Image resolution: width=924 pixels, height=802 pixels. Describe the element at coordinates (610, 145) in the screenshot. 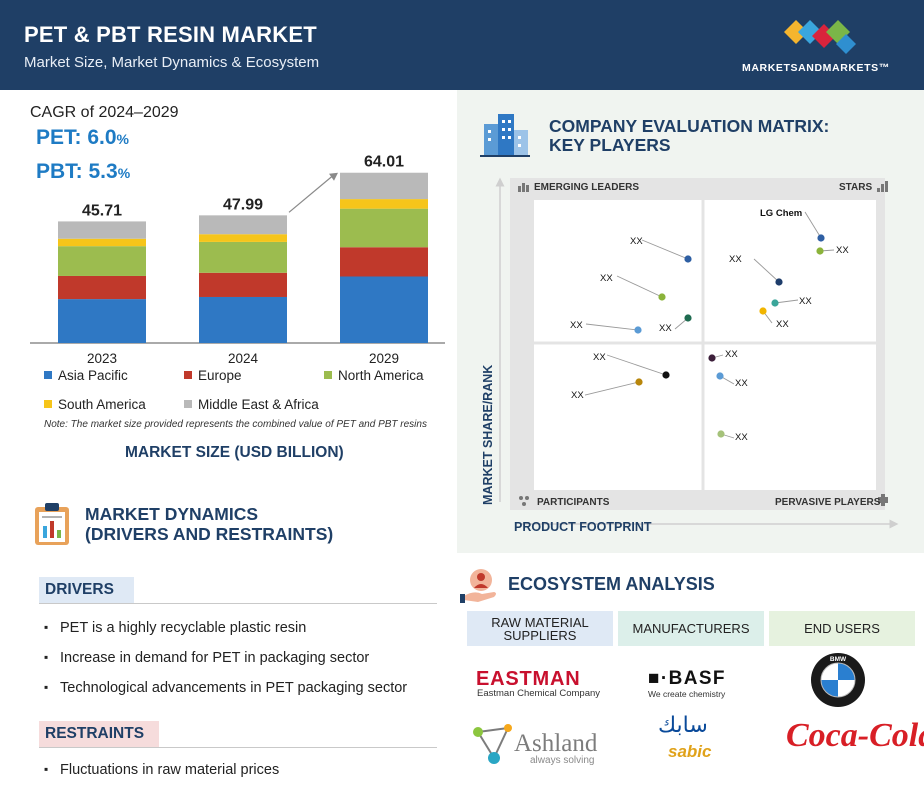

I see `matrix-title-line2: KEY PLAYERS` at that location.